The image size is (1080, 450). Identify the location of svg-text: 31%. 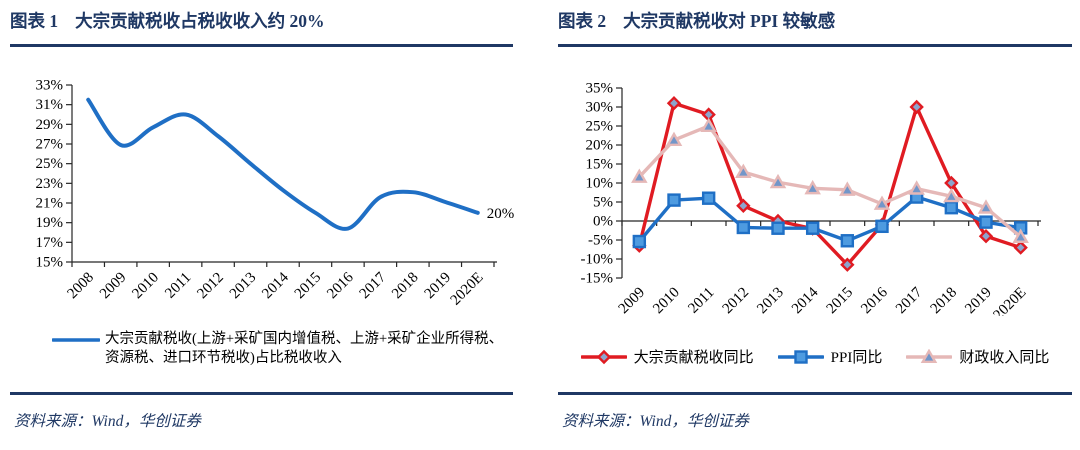
(50, 105).